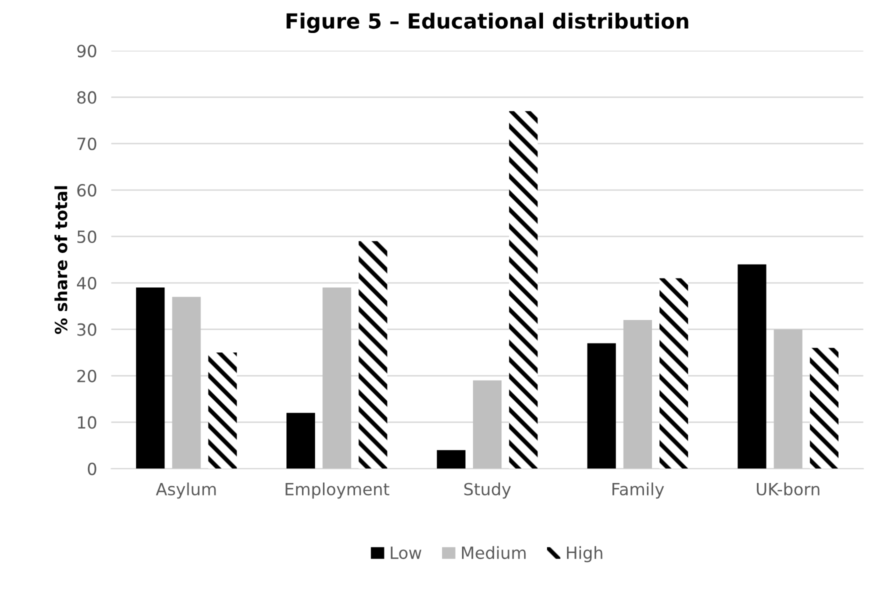  I want to click on y-tick-label: 20, so click(86, 376).